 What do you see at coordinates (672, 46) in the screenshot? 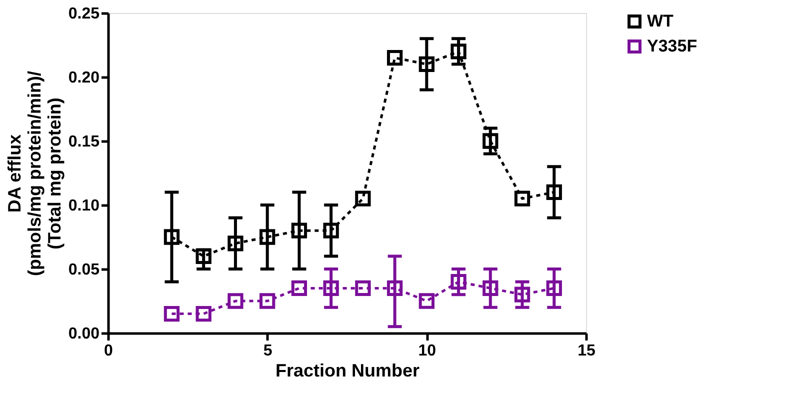
I see `legend-label: Y335F` at bounding box center [672, 46].